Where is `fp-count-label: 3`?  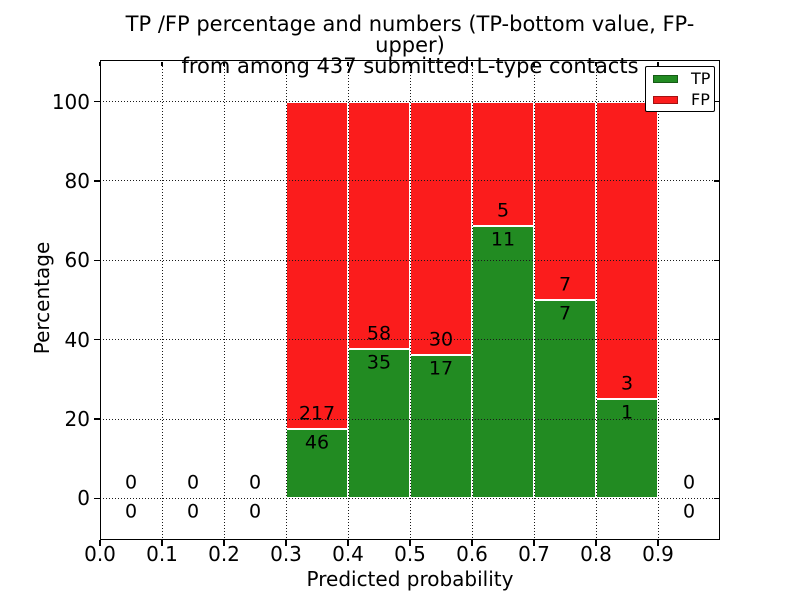
fp-count-label: 3 is located at coordinates (627, 383).